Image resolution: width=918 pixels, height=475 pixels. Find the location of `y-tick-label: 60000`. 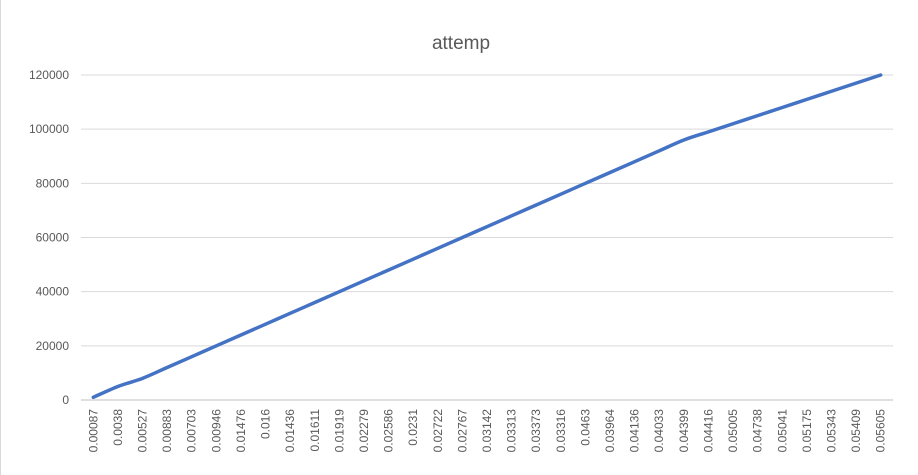

y-tick-label: 60000 is located at coordinates (53, 238).